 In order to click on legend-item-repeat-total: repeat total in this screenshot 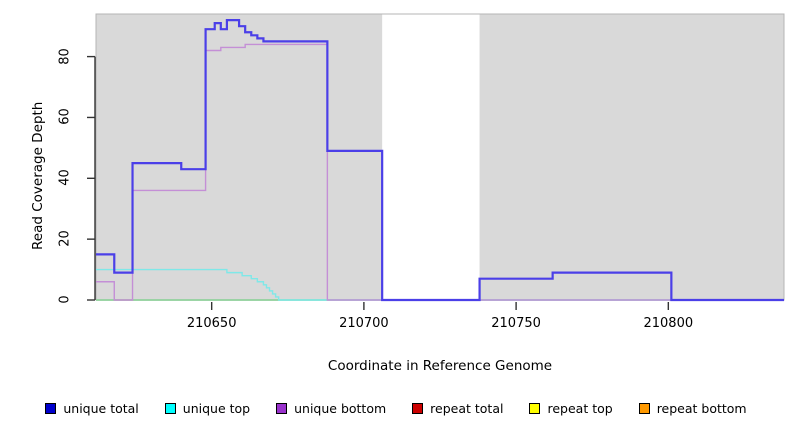, I will do `click(457, 408)`.